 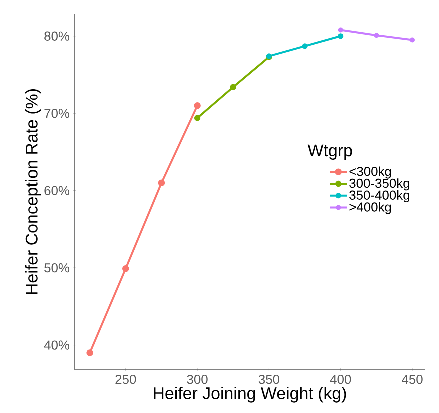 What do you see at coordinates (126, 379) in the screenshot?
I see `x-tick-label: 250` at bounding box center [126, 379].